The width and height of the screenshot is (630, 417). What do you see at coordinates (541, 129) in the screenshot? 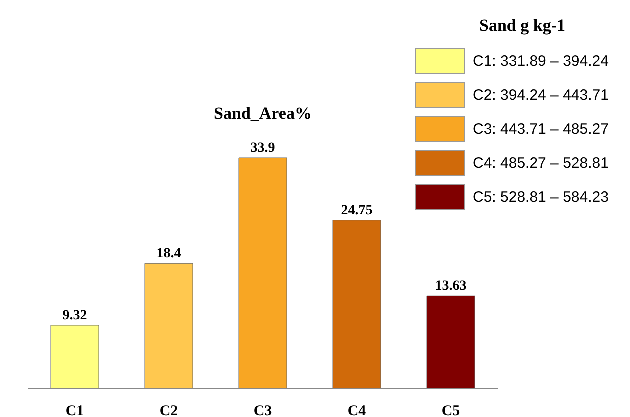
I see `legend-label: C3: 443.71 – 485.27` at bounding box center [541, 129].